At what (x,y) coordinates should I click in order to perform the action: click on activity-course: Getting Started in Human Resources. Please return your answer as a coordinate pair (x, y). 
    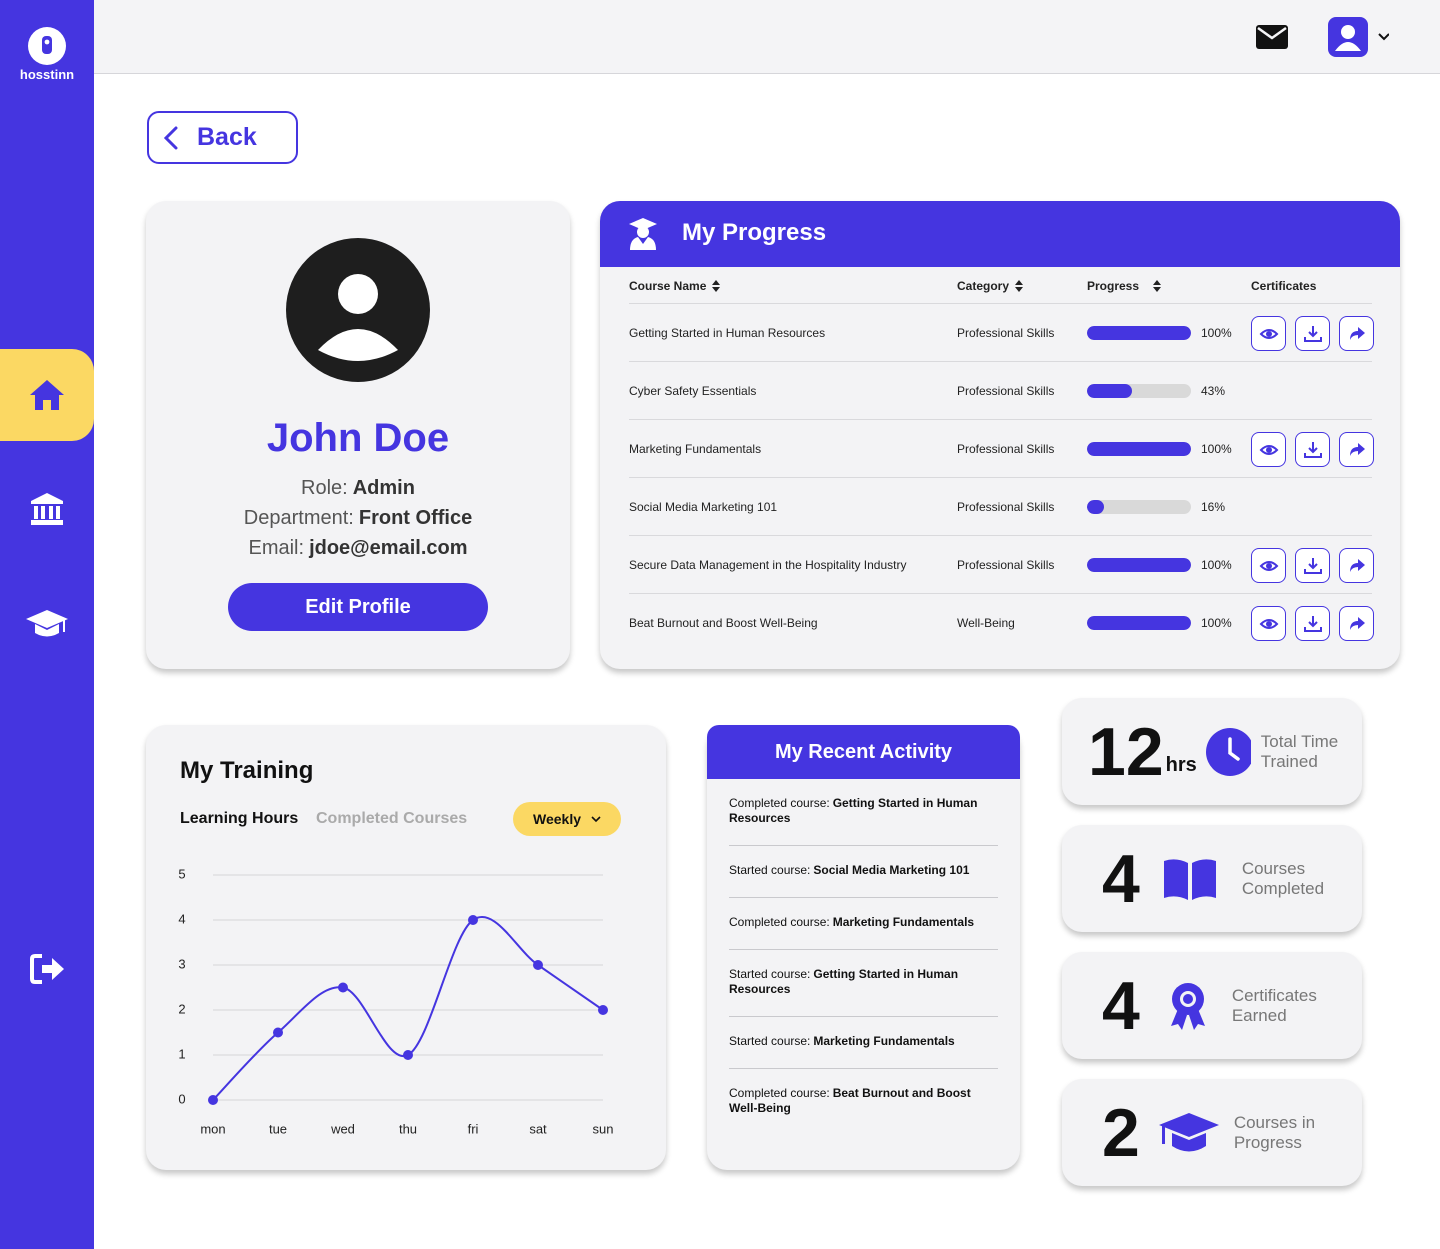
    Looking at the image, I should click on (853, 810).